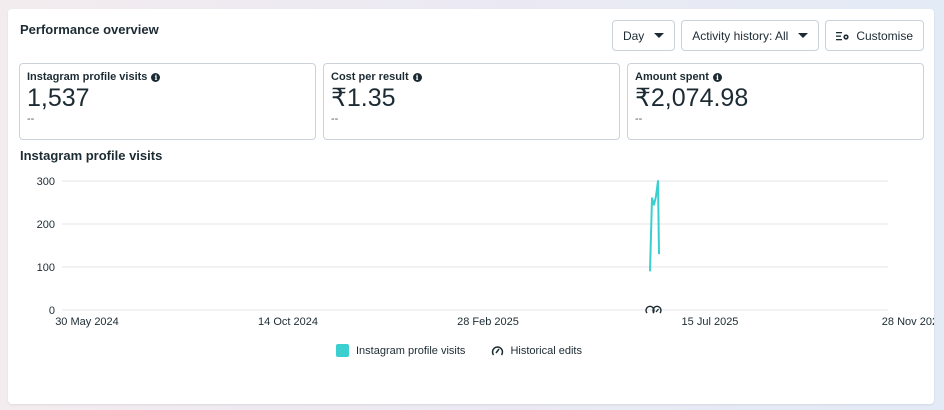 The width and height of the screenshot is (944, 410). Describe the element at coordinates (633, 35) in the screenshot. I see `period-label: Day` at that location.